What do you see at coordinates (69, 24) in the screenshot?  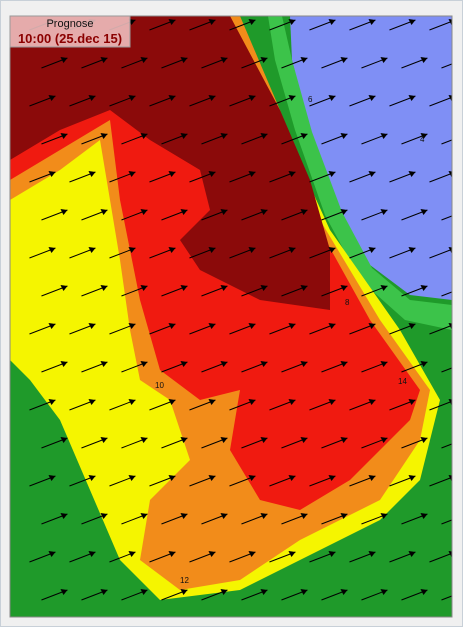 I see `header-title: Prognose` at bounding box center [69, 24].